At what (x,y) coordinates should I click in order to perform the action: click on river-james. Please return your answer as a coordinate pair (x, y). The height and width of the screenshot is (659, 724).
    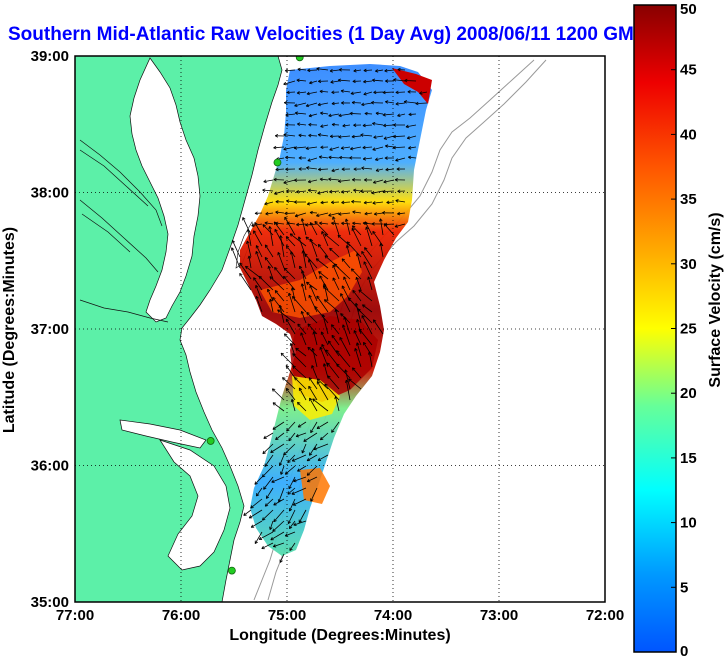
    Looking at the image, I should click on (124, 311).